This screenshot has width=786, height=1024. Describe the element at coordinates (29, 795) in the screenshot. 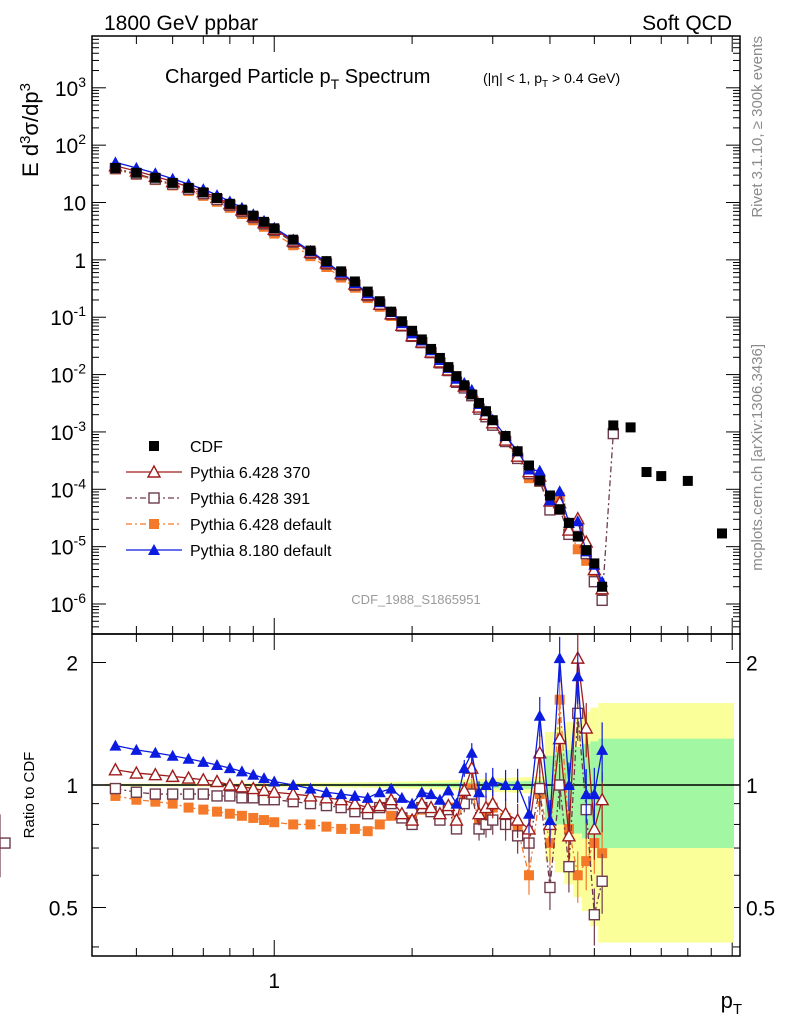

I see `ratio-y-axis-label: Ratio to CDF` at that location.